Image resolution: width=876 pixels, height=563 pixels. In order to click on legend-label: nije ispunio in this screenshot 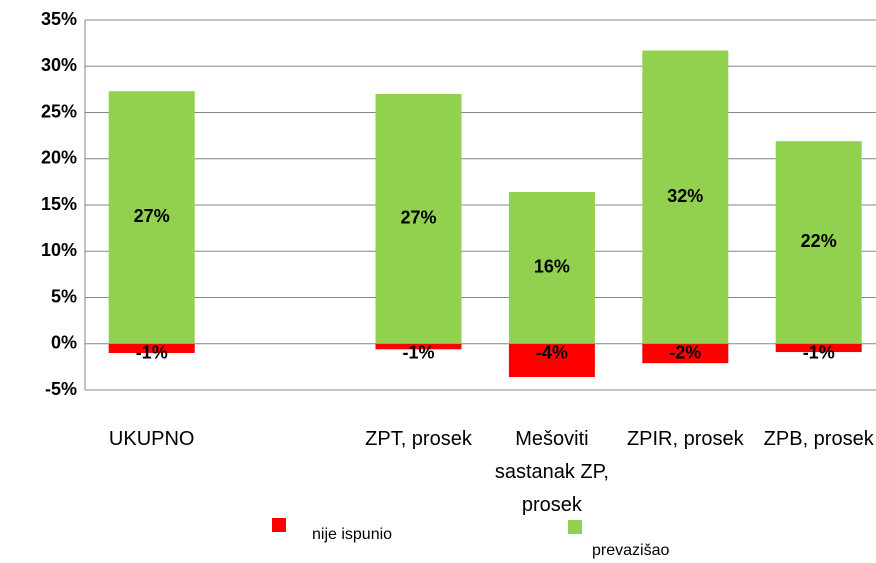, I will do `click(352, 534)`.